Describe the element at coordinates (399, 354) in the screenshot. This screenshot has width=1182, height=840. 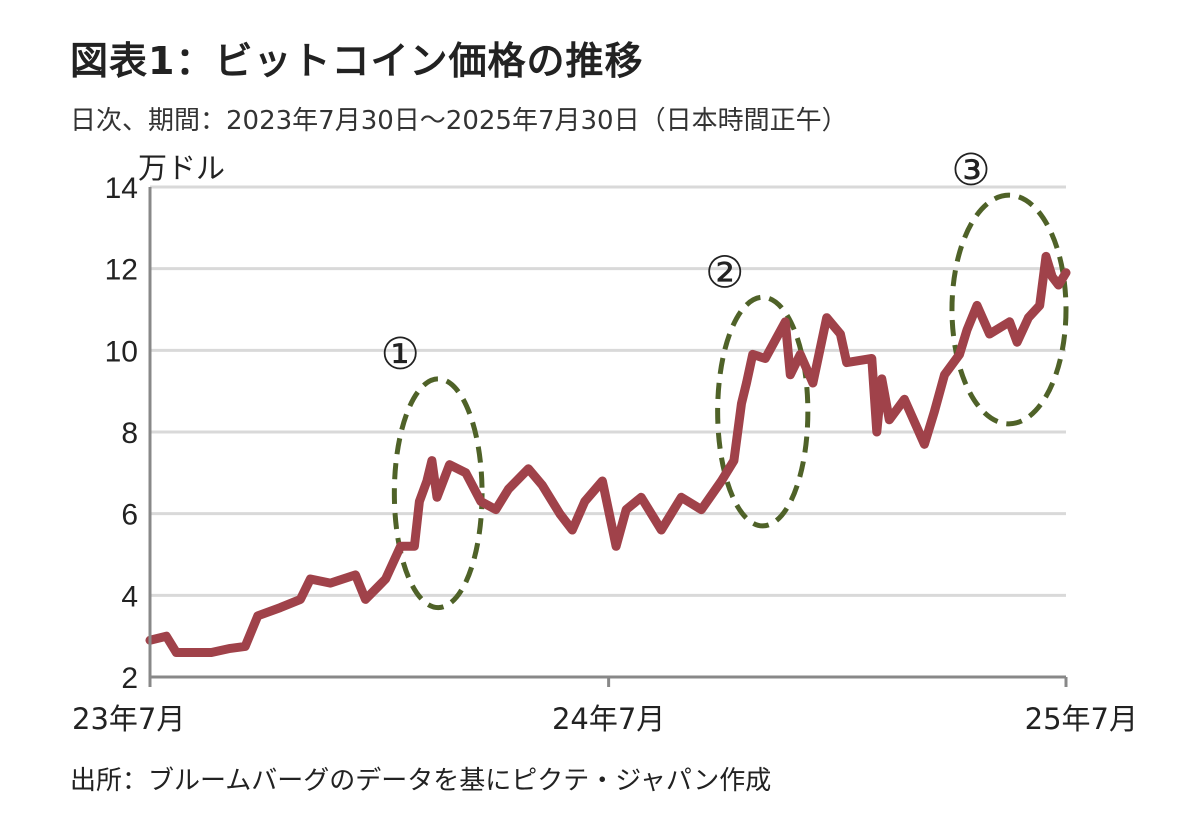
I see `annotation-label: ①` at that location.